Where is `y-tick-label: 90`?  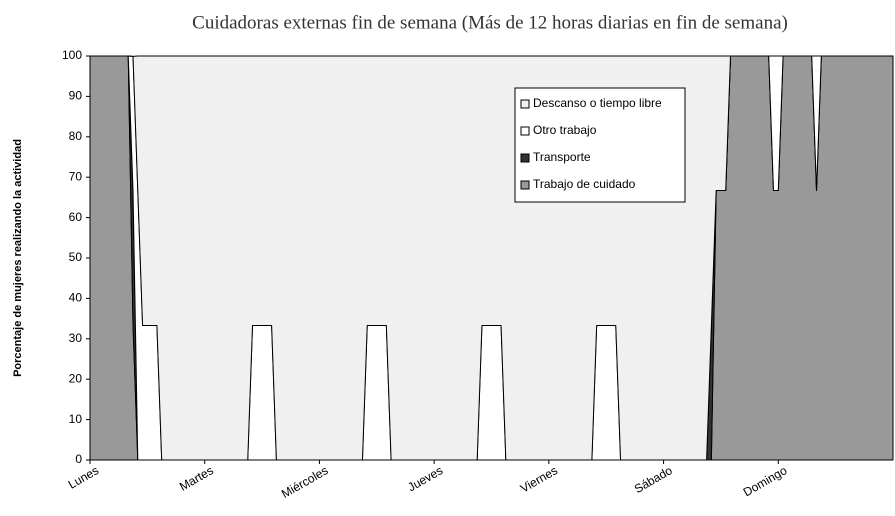
y-tick-label: 90 is located at coordinates (76, 96).